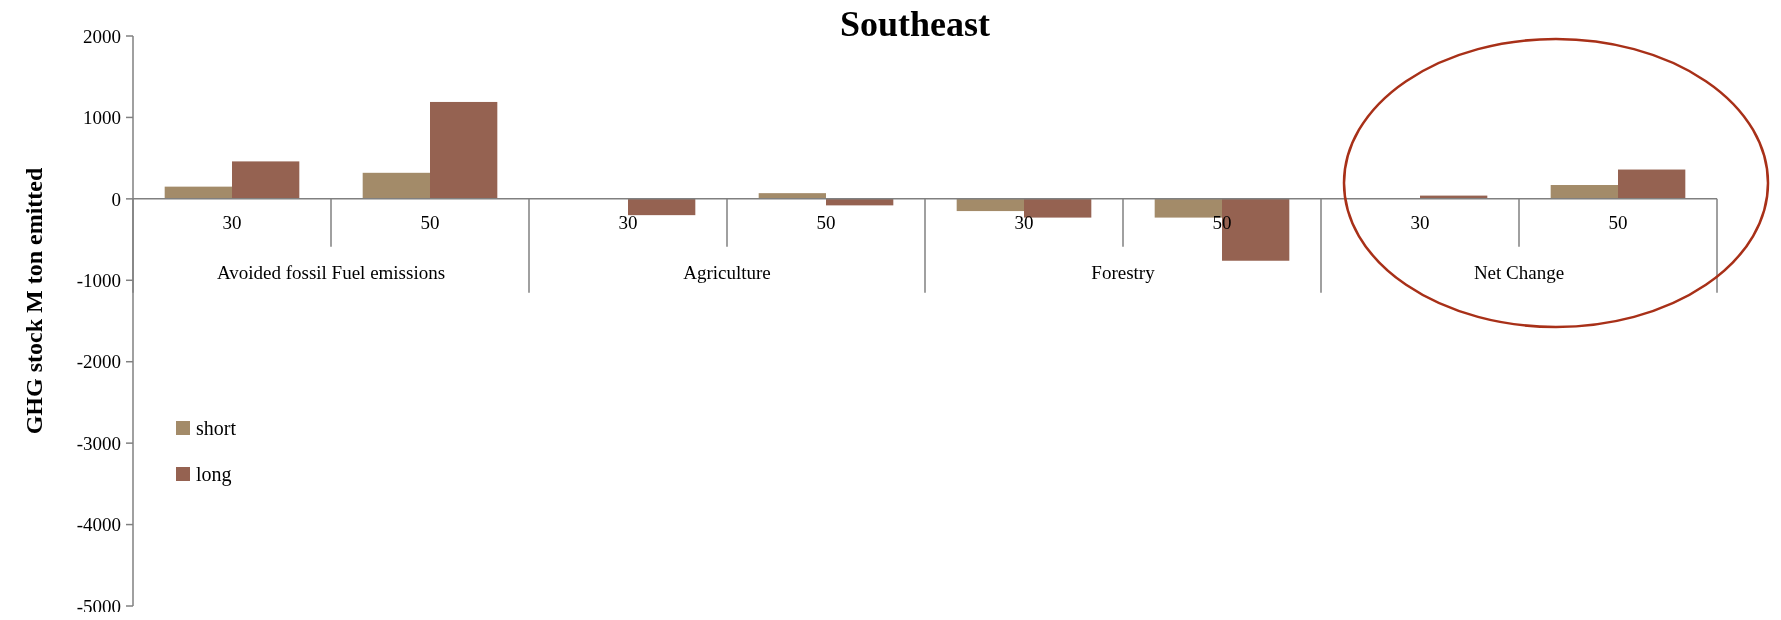 The image size is (1781, 620). Describe the element at coordinates (331, 272) in the screenshot. I see `annotation: Avoided fossil Fuel emissions` at that location.